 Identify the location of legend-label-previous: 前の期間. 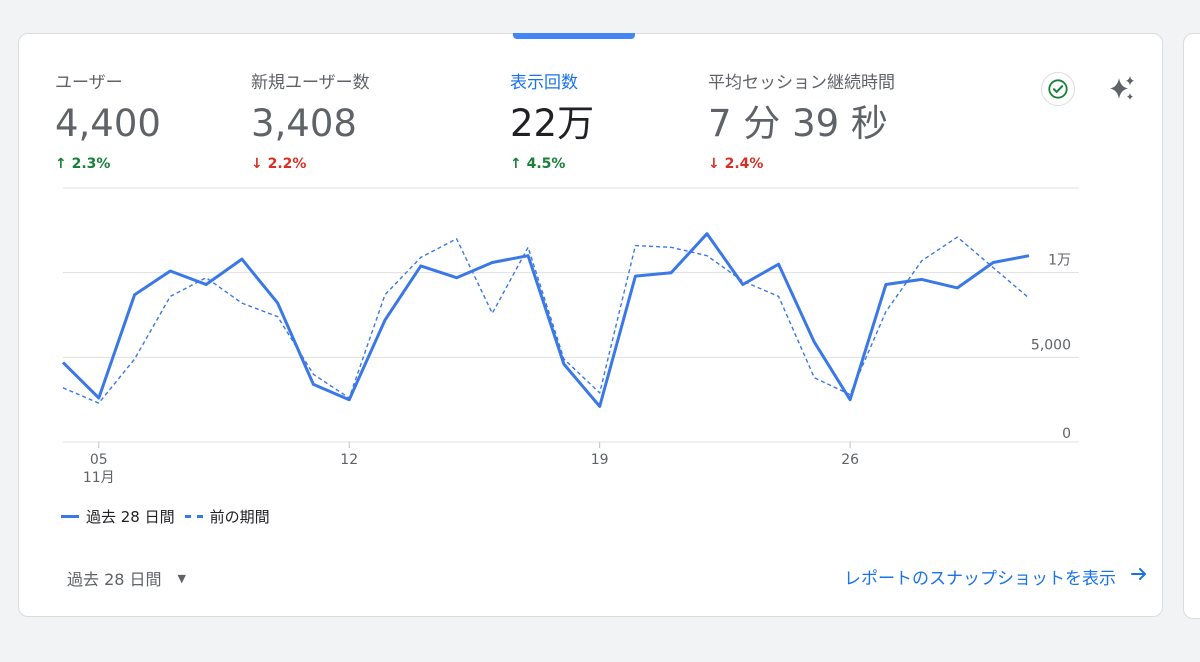
(239, 517).